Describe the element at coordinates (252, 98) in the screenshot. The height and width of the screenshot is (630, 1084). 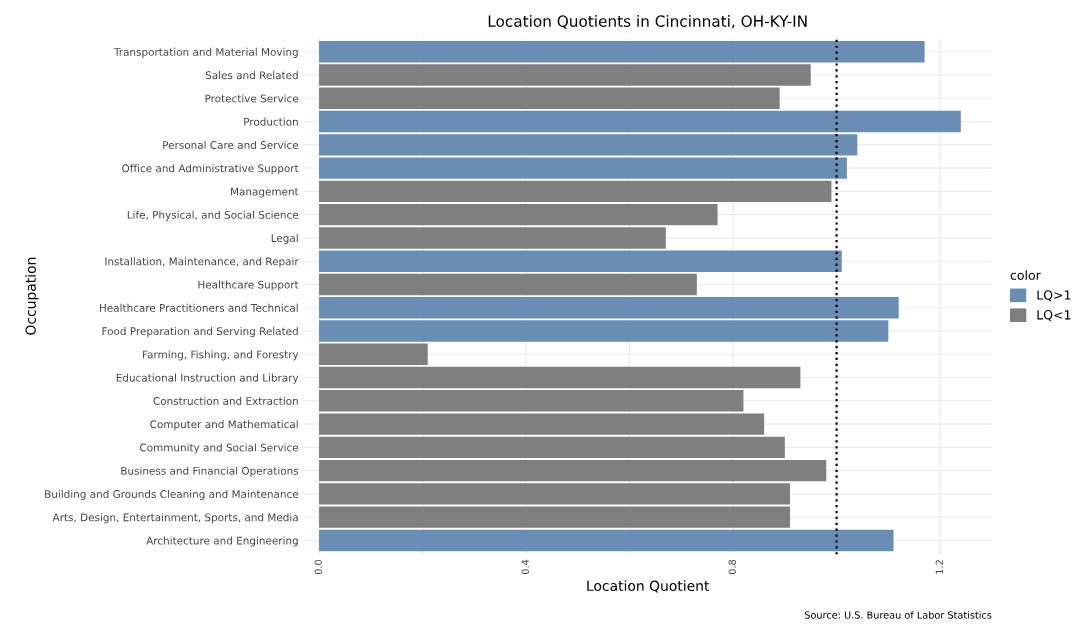
I see `y-tick-label: Protective Service` at that location.